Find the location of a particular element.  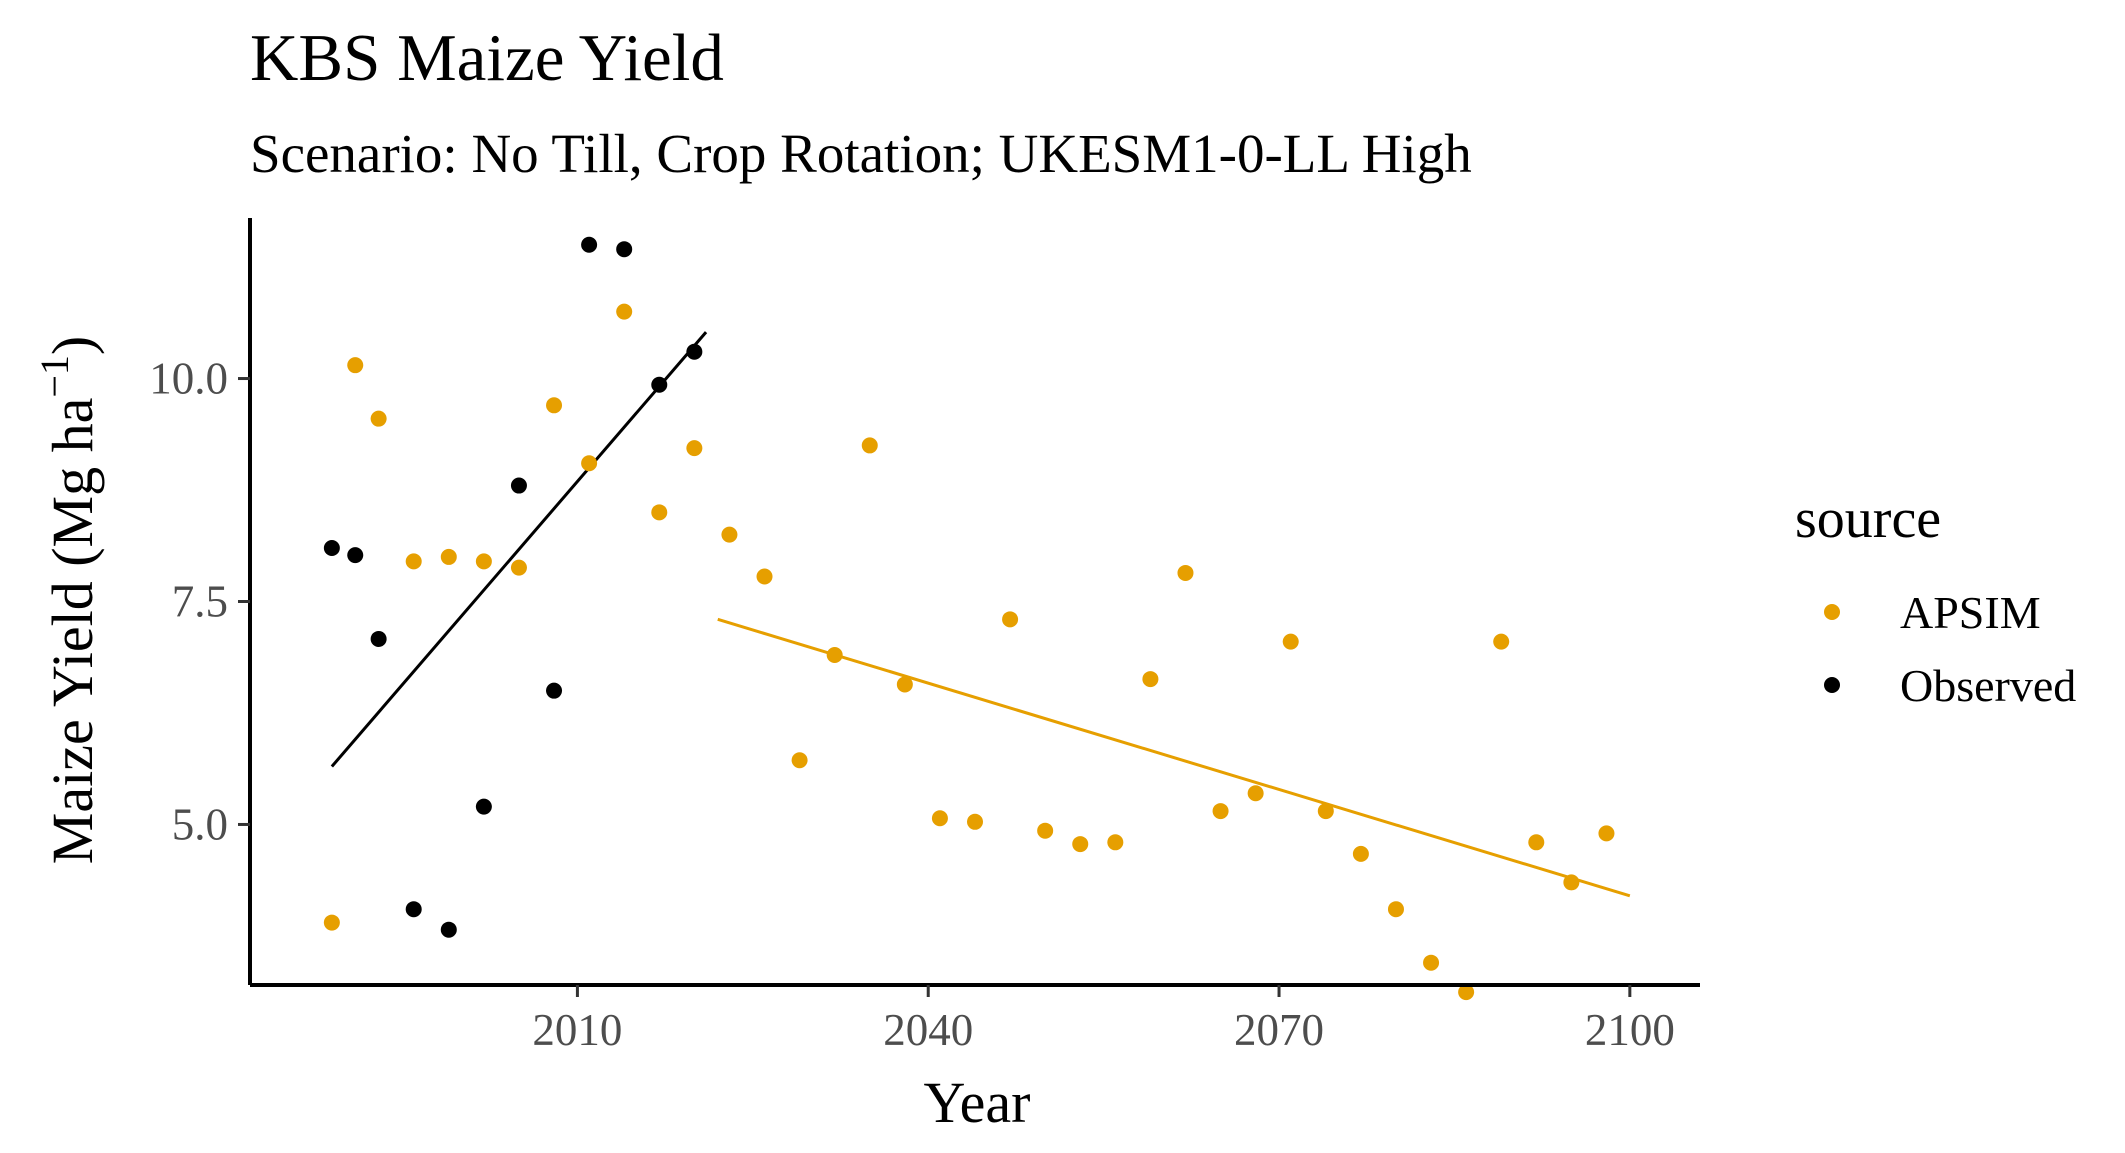

x-axis-title: Year is located at coordinates (977, 1102).